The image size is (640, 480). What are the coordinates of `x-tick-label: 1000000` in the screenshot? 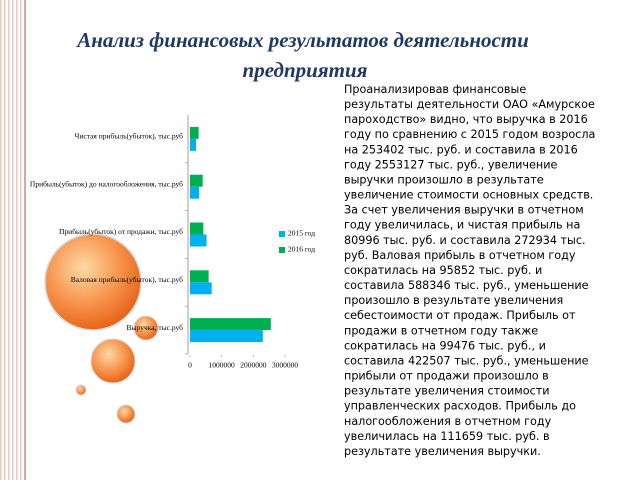 It's located at (222, 365).